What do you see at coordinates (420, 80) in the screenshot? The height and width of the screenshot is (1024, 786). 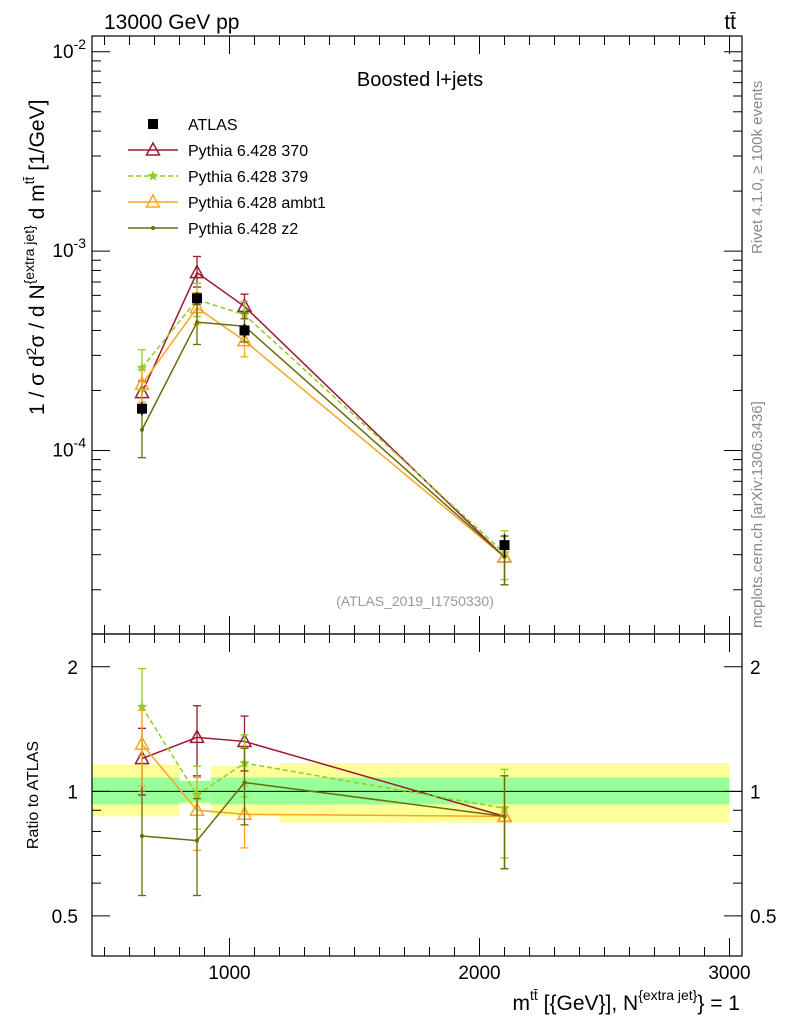 I see `chart-title: Boosted l+jets` at bounding box center [420, 80].